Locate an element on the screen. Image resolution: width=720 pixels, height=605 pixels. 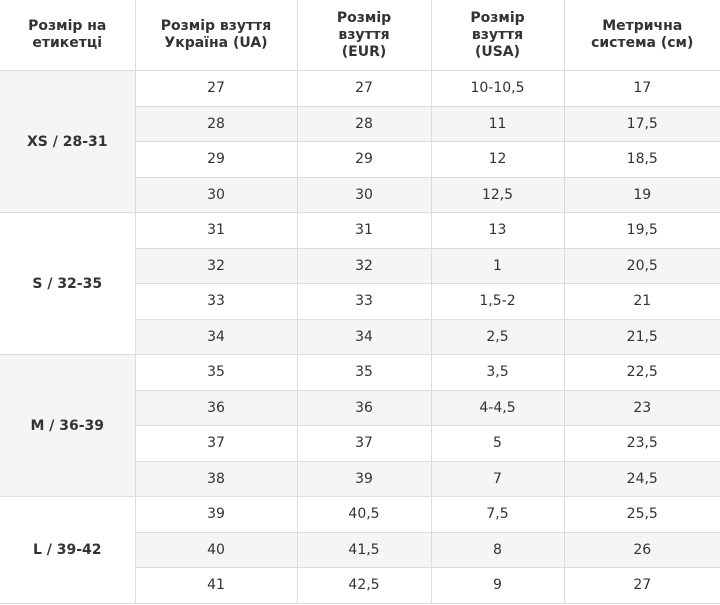
table-cell: 2,5 is located at coordinates (497, 336).